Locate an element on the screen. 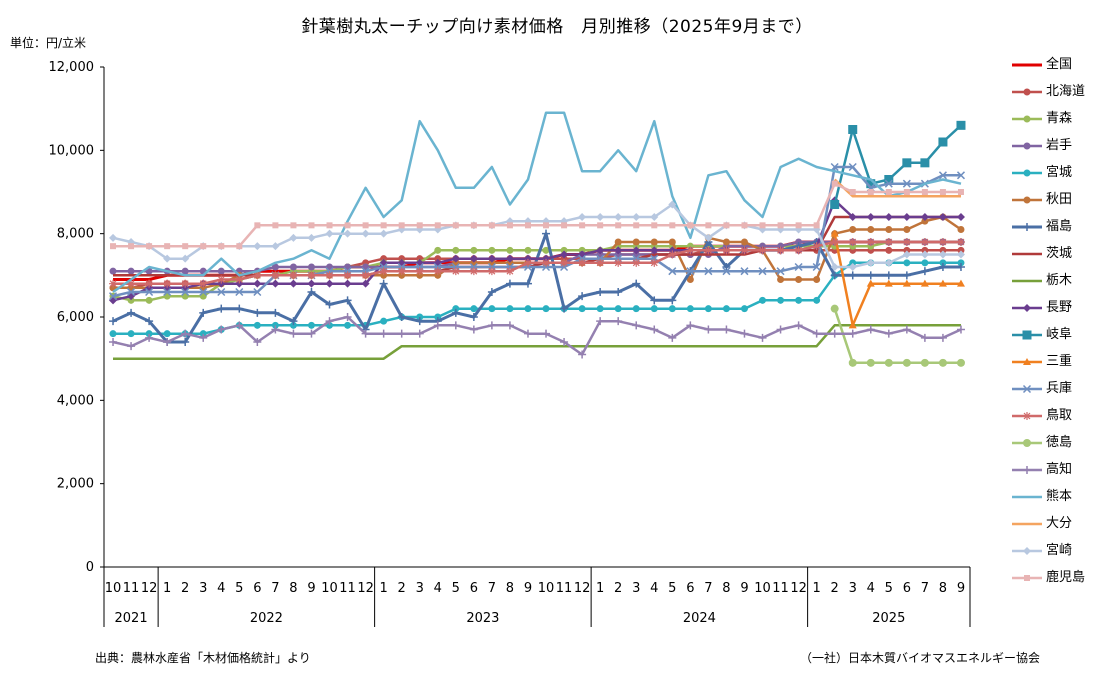  legend-label: 栃木 is located at coordinates (1059, 280).